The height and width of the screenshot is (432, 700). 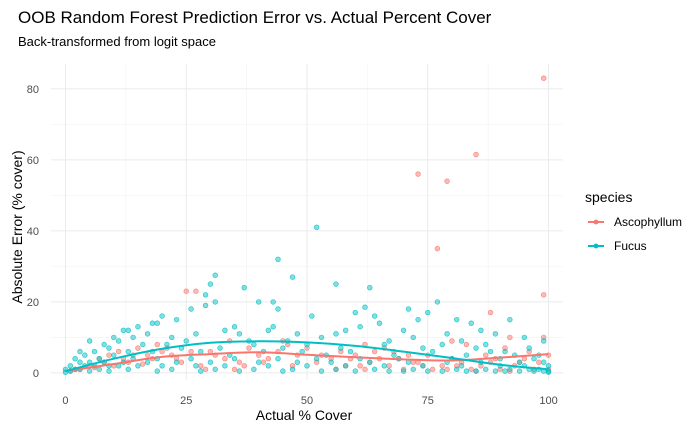 I want to click on legend-title: species, so click(x=608, y=197).